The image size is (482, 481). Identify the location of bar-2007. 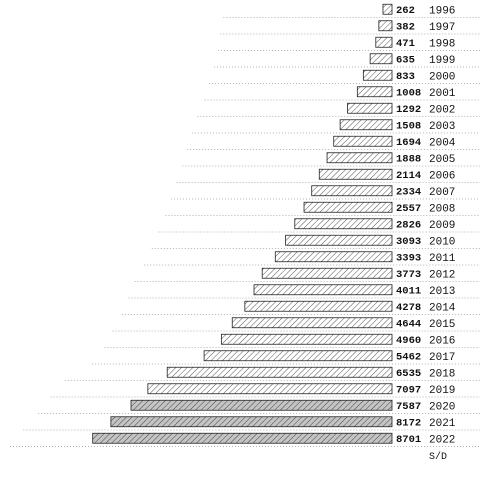
(352, 191).